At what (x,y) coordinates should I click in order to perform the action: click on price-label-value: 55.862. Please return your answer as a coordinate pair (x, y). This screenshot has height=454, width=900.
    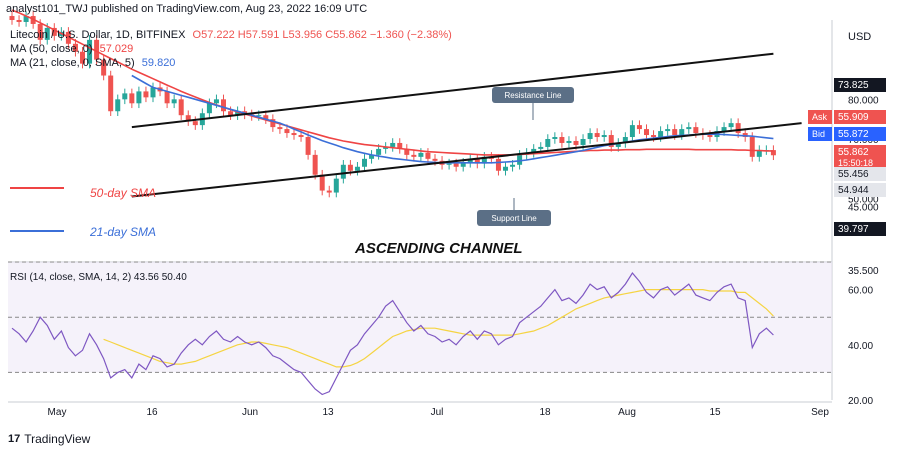
    Looking at the image, I should click on (853, 152).